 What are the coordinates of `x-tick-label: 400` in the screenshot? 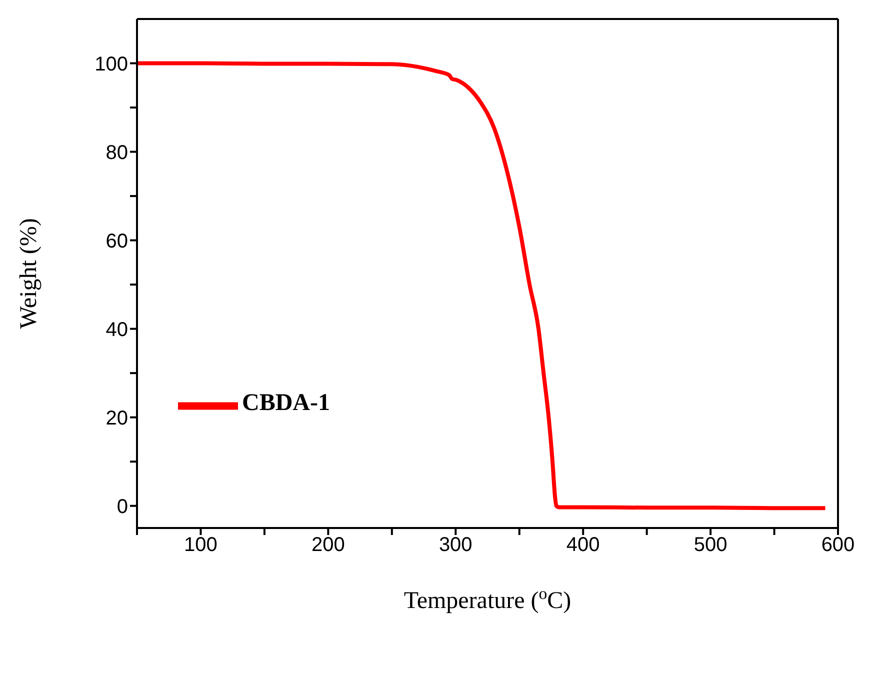 It's located at (583, 545).